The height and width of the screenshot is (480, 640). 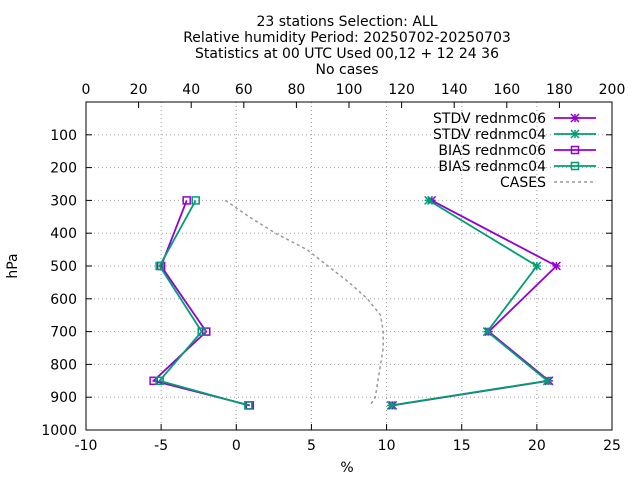 I want to click on x-tick-label: 20, so click(x=537, y=446).